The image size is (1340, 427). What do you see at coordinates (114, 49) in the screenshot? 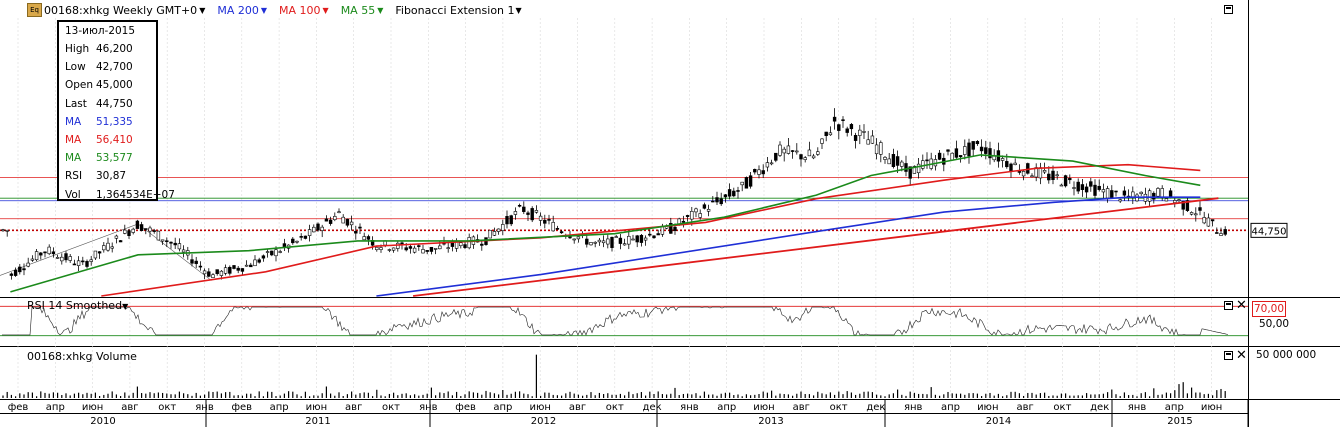
I see `infobox-value: 46,200` at bounding box center [114, 49].